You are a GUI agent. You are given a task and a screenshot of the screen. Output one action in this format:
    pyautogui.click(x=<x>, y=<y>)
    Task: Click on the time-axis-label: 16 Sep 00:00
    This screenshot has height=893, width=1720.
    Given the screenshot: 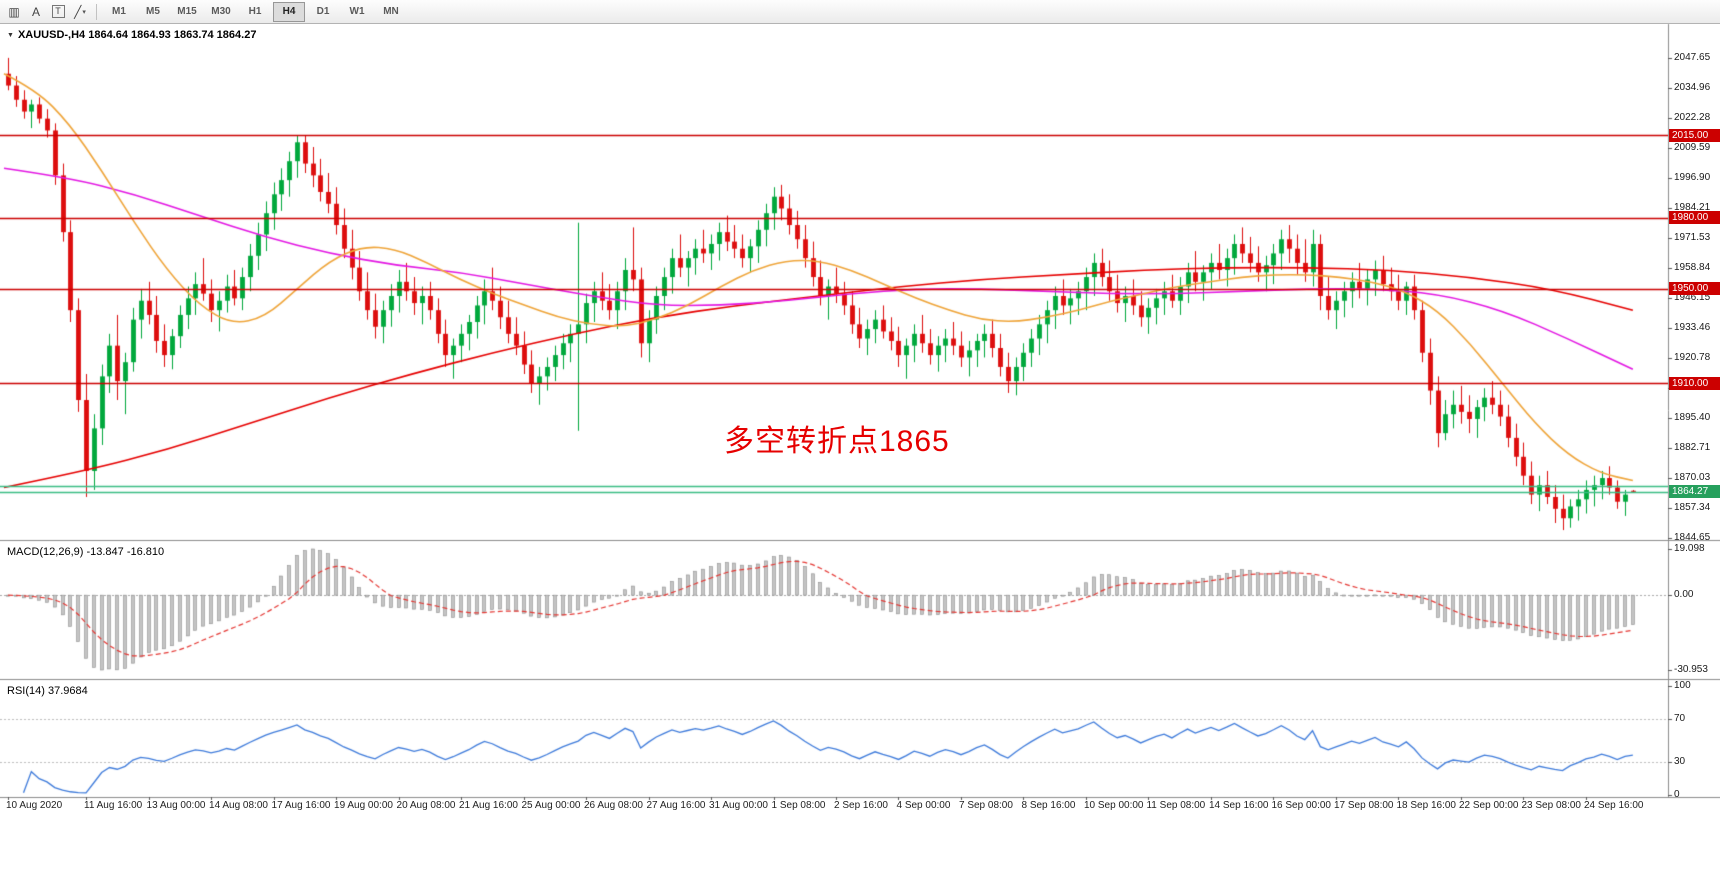 What is the action you would take?
    pyautogui.click(x=1301, y=805)
    